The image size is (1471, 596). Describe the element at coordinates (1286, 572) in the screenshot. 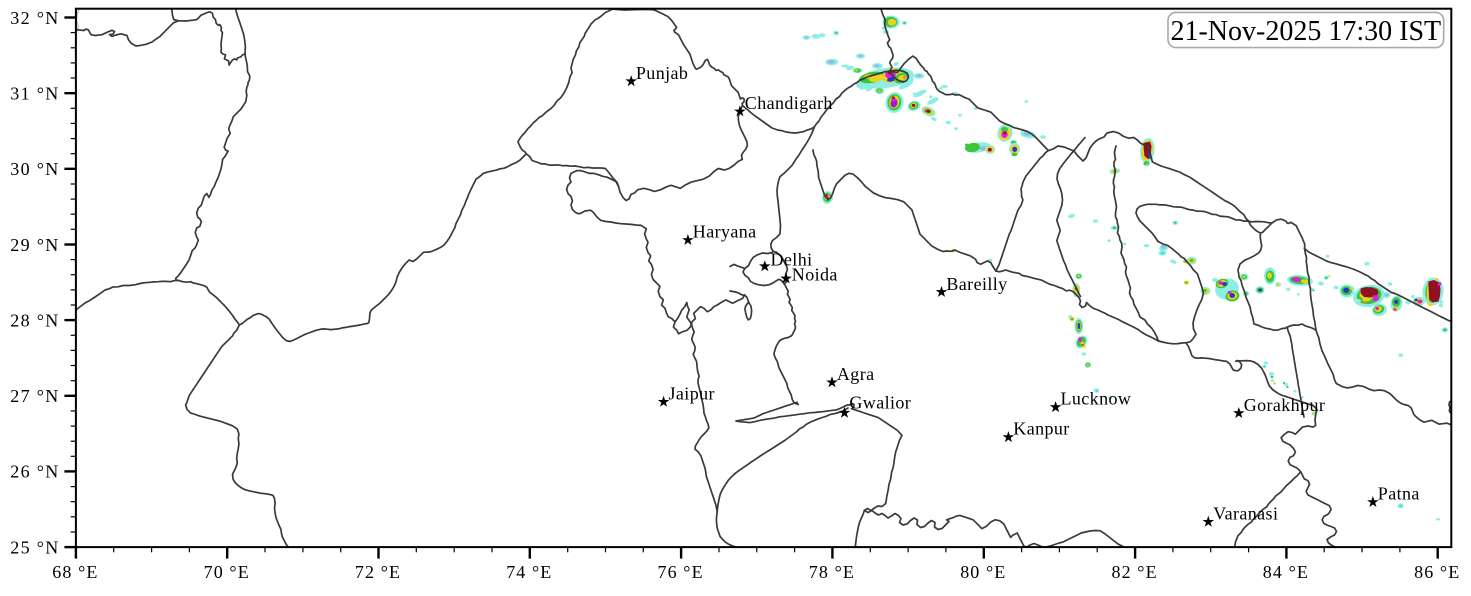

I see `svg-text: 84 °E` at that location.